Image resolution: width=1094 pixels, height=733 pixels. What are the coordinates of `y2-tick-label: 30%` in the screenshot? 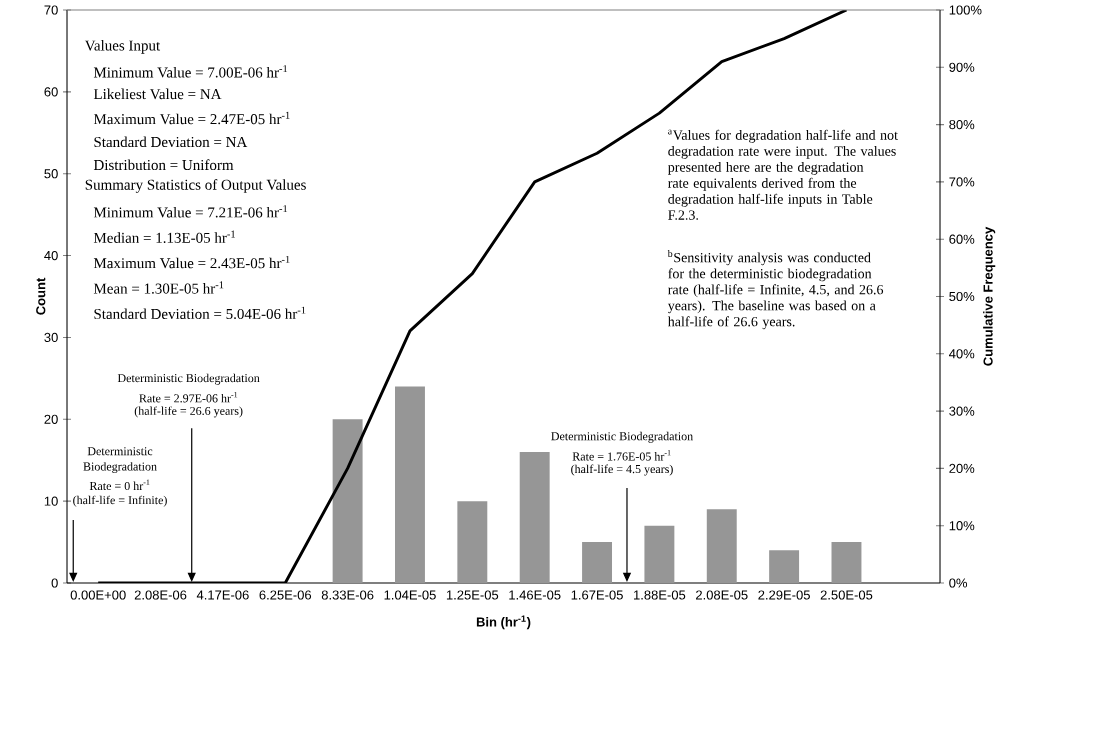 It's located at (962, 411).